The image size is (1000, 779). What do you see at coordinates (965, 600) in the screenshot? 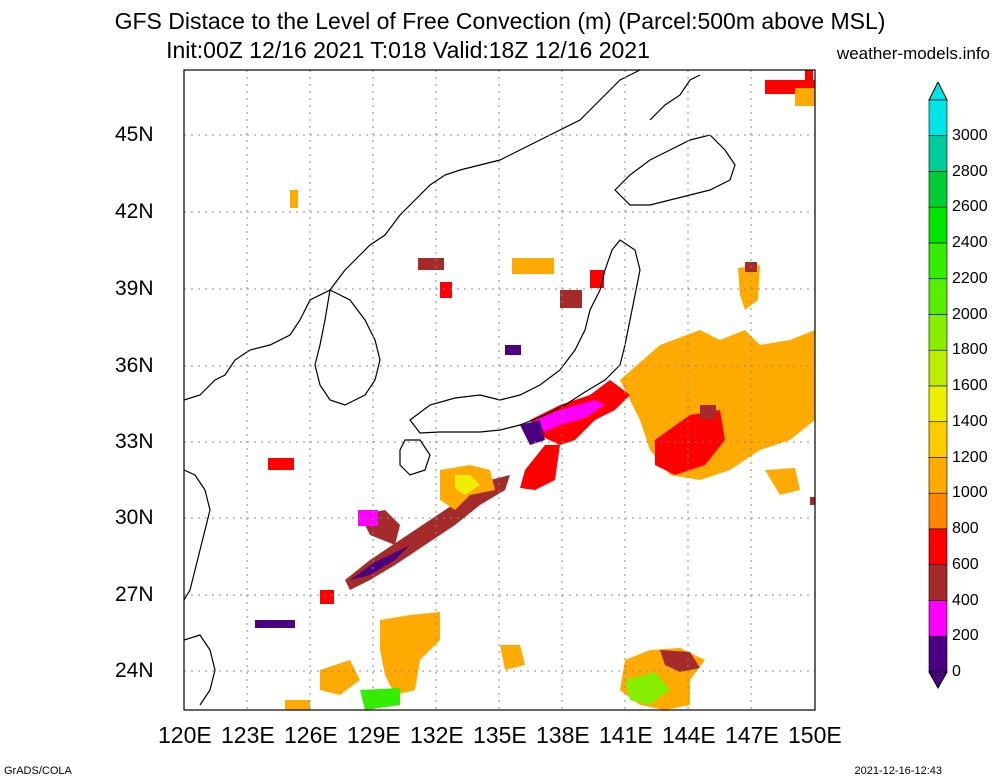
I see `colorbar-label: 400` at bounding box center [965, 600].